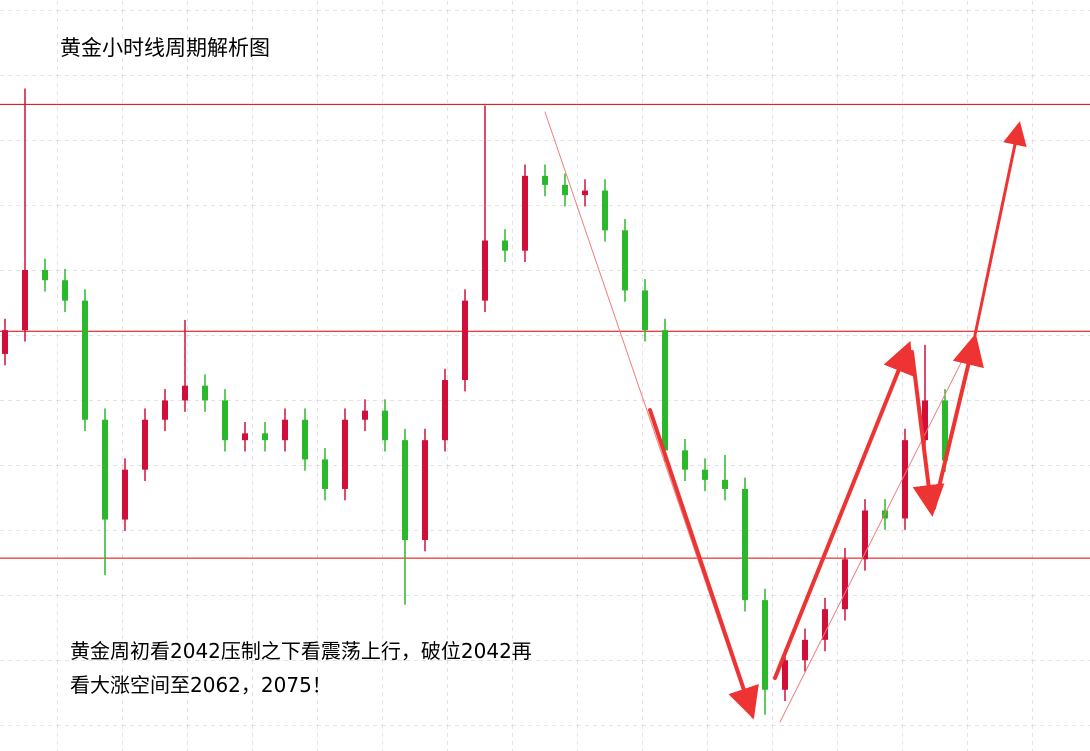 Image resolution: width=1090 pixels, height=751 pixels. Describe the element at coordinates (301, 651) in the screenshot. I see `annotation: 黄金周初看2042压制之下看震荡上行，破位2042再` at that location.